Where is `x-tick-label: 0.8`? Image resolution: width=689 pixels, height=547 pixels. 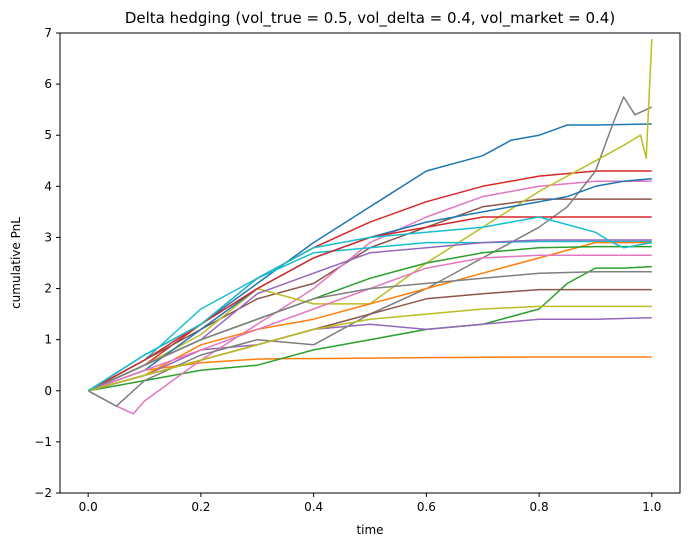
x-tick-label: 0.8 is located at coordinates (539, 507).